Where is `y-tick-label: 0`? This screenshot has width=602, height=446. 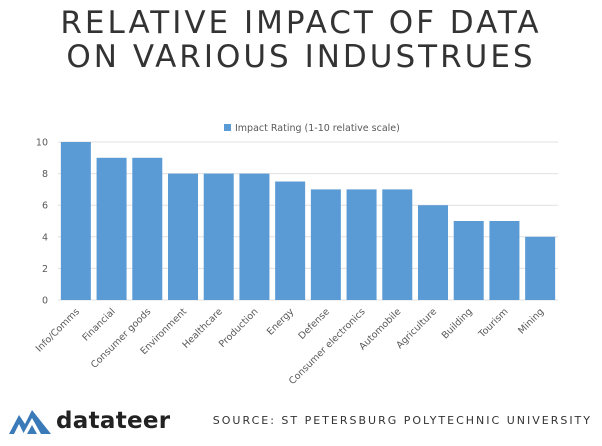
y-tick-label: 0 is located at coordinates (45, 301).